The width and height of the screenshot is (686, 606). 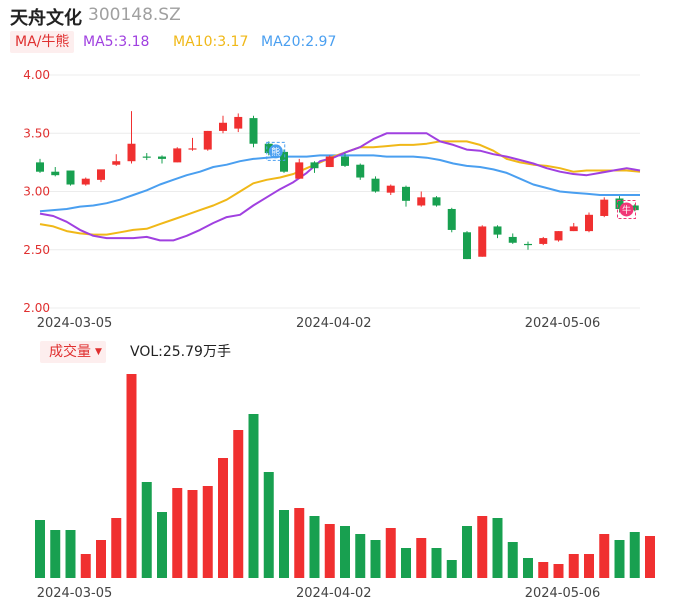 I want to click on header: 天舟文化 300148.SZ, so click(x=343, y=15).